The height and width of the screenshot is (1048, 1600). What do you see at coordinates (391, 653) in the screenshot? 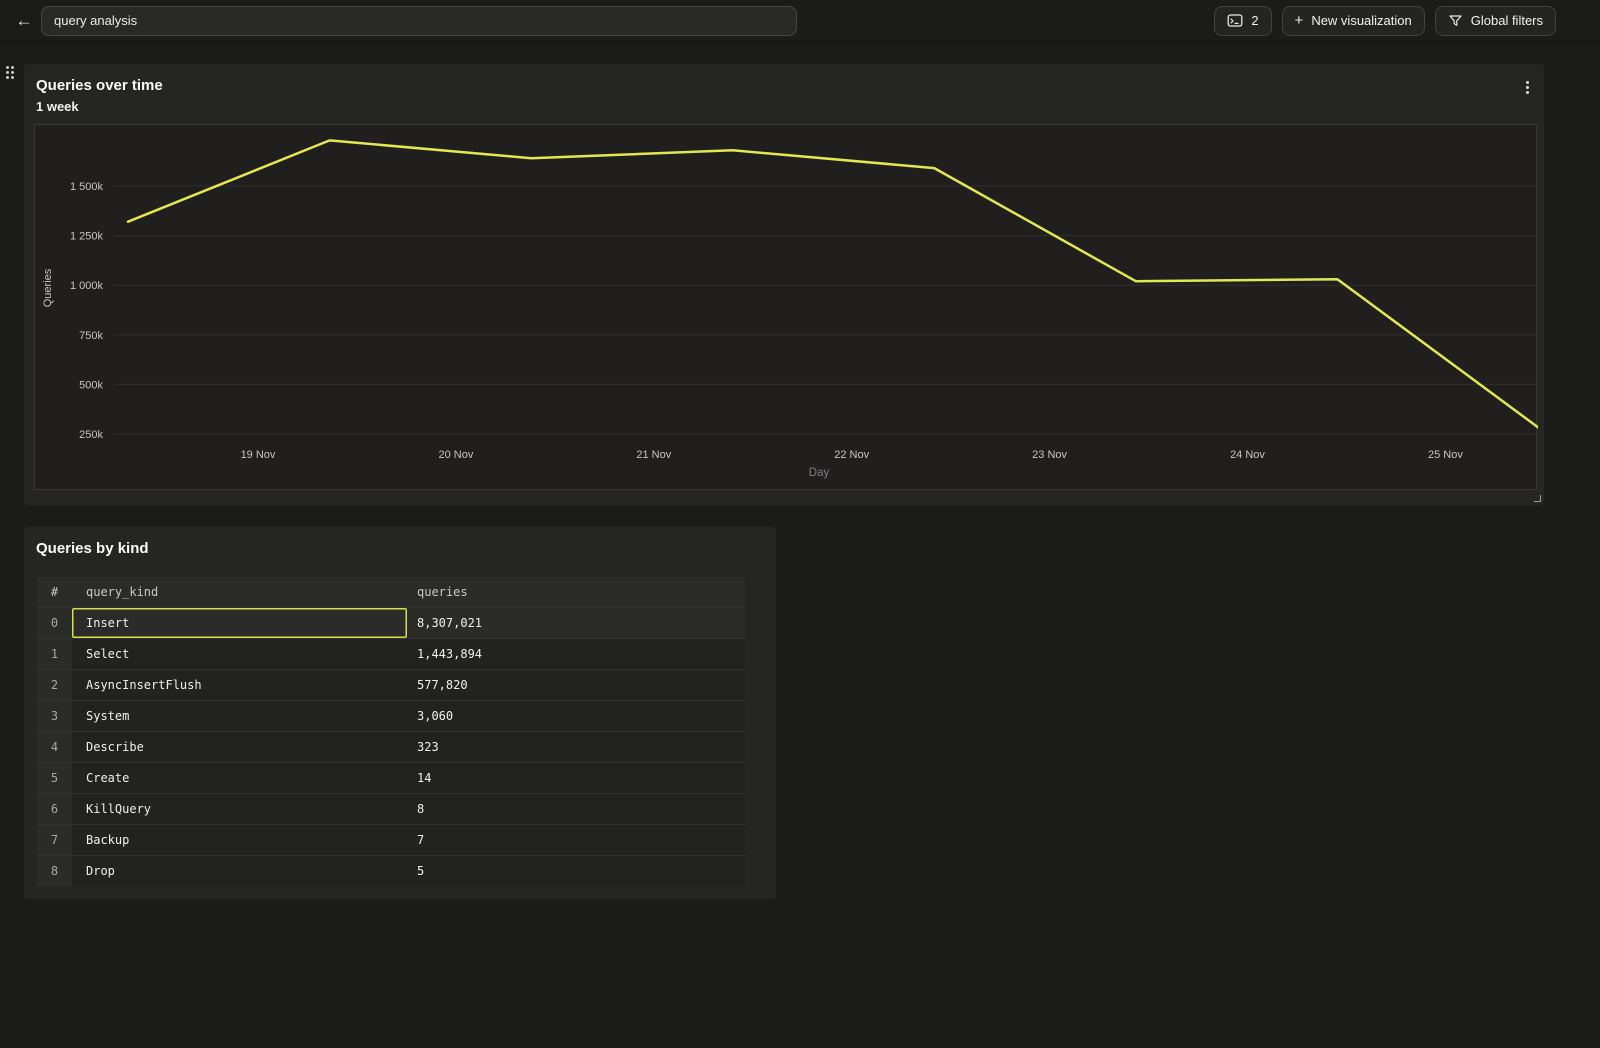
I see `table-row: 1 Select 1,443,894` at bounding box center [391, 653].